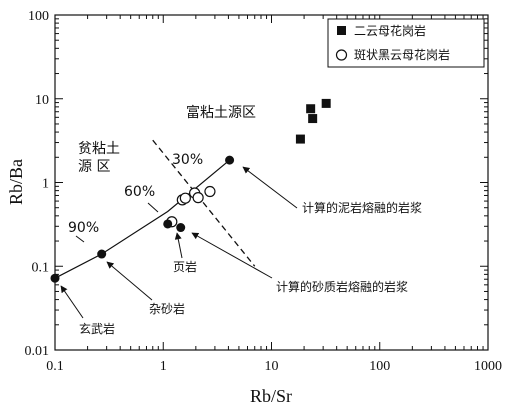  Describe the element at coordinates (379, 366) in the screenshot. I see `x-tick-label: 100` at that location.